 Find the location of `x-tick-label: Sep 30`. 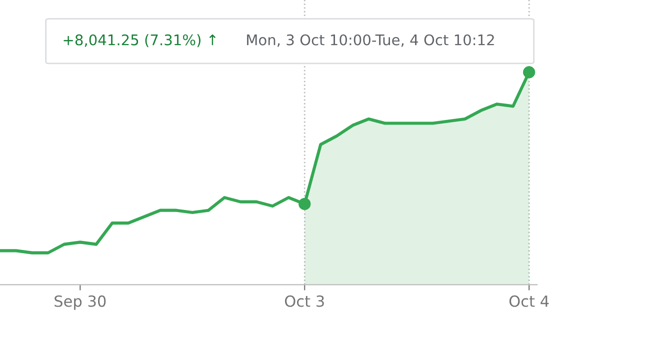

x-tick-label: Sep 30 is located at coordinates (80, 302).